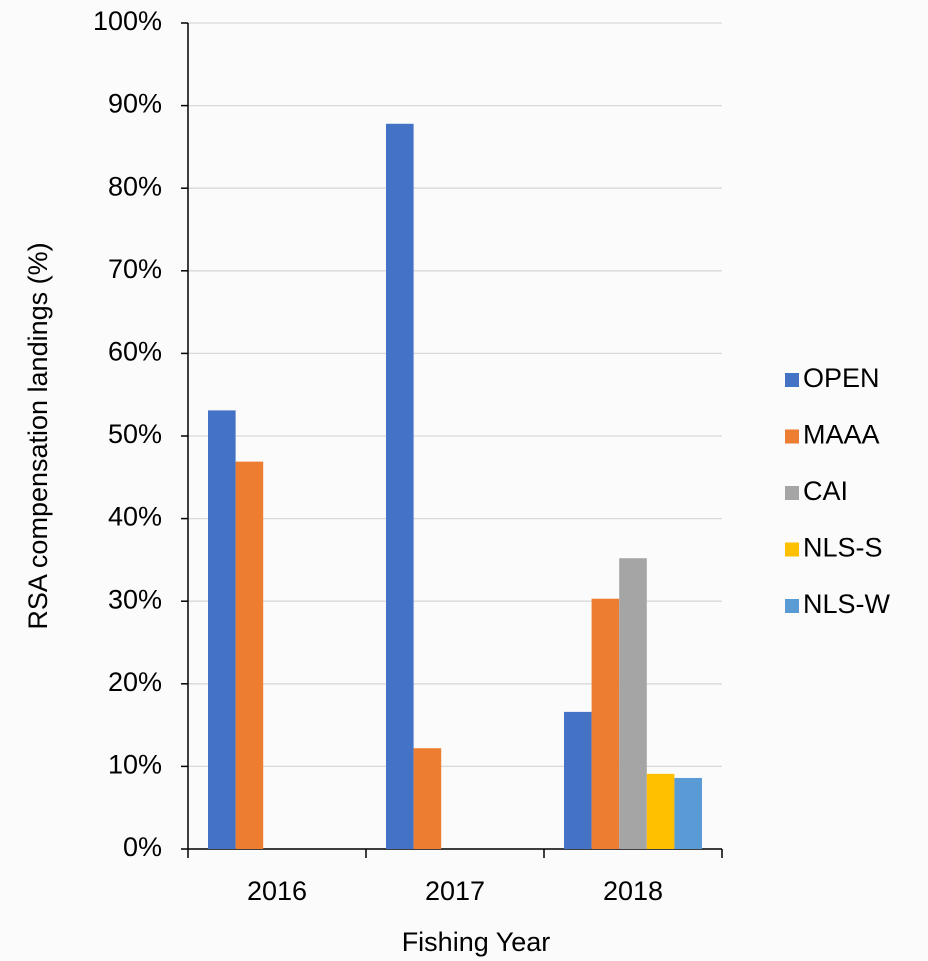 The width and height of the screenshot is (928, 961). I want to click on x-tick-label: 2018, so click(633, 891).